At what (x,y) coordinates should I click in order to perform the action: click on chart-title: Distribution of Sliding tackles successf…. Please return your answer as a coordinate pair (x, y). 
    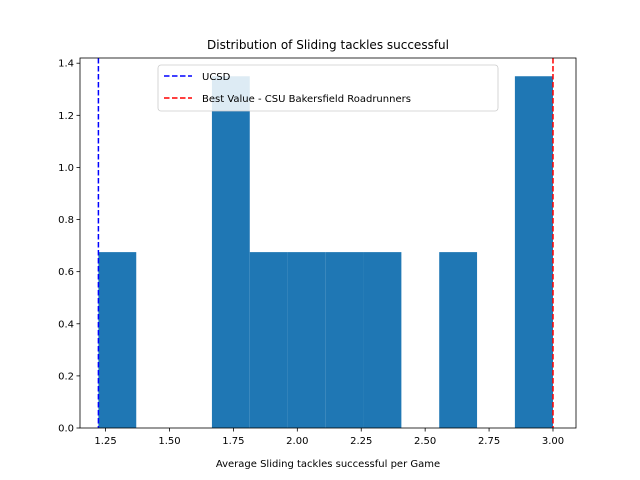
    Looking at the image, I should click on (328, 45).